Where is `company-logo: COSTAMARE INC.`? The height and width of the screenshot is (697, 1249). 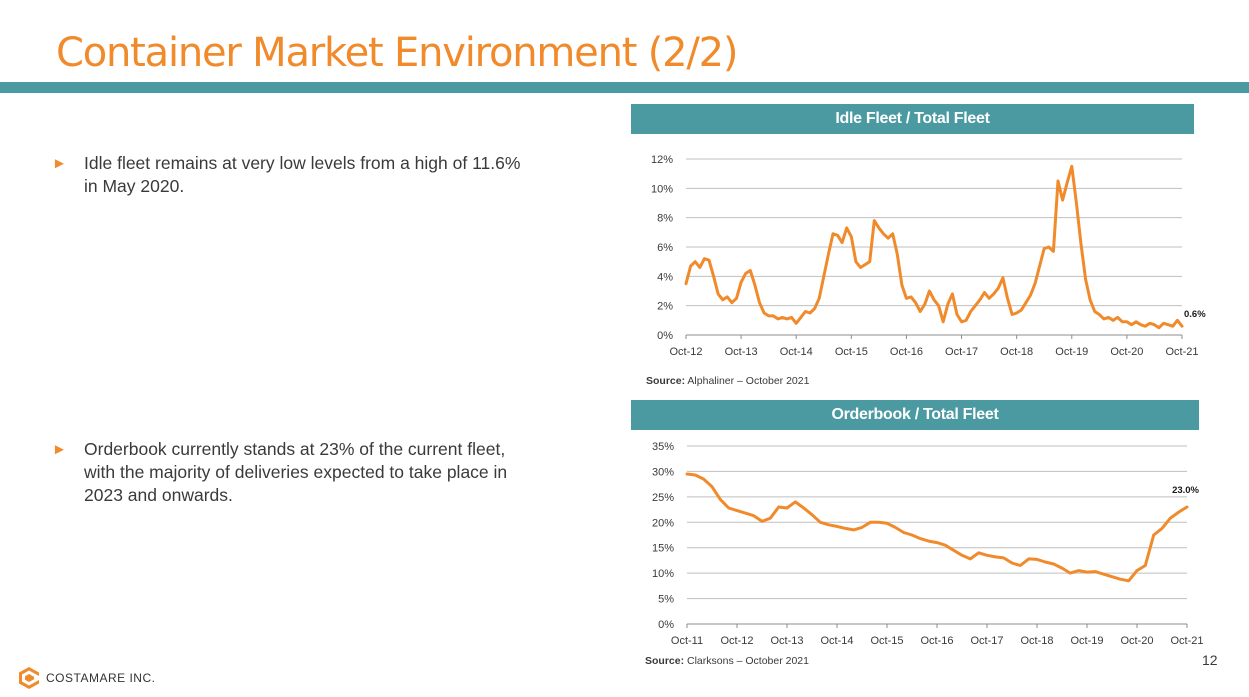 company-logo: COSTAMARE INC. is located at coordinates (86, 678).